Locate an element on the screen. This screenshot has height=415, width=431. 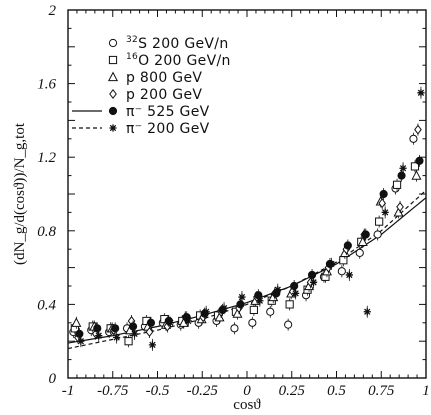
y-axis-title-text: (dN_g/d(cosϑ))/N_g,tot is located at coordinates (20, 193).